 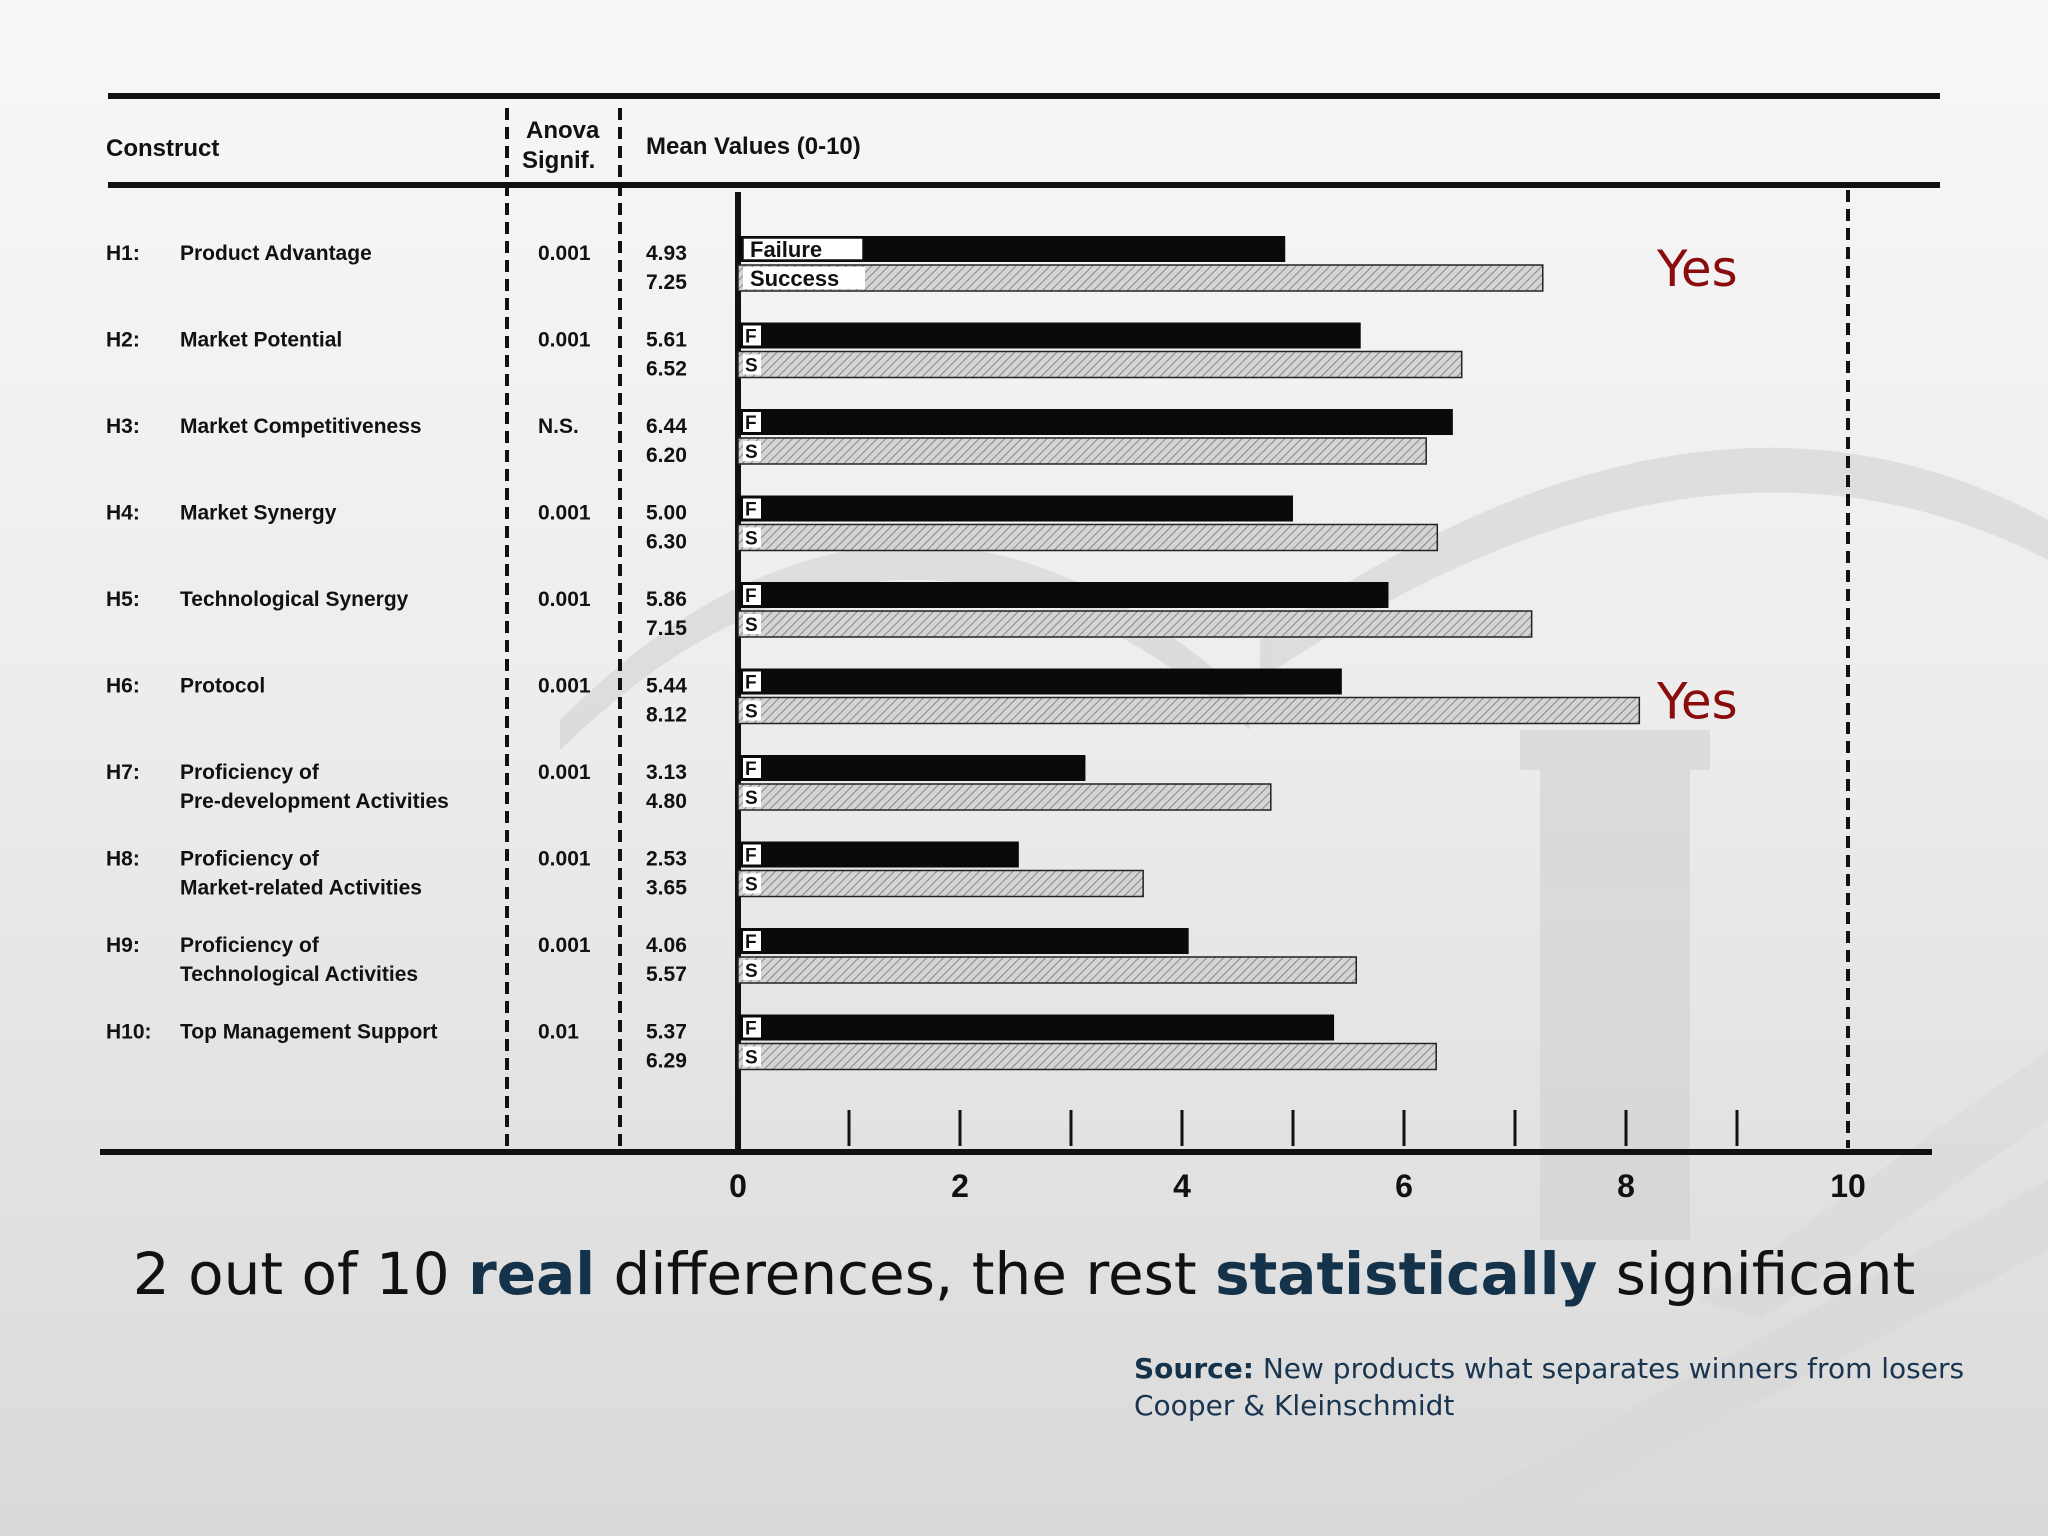 What do you see at coordinates (1404, 1186) in the screenshot?
I see `x-tick-label: 6` at bounding box center [1404, 1186].